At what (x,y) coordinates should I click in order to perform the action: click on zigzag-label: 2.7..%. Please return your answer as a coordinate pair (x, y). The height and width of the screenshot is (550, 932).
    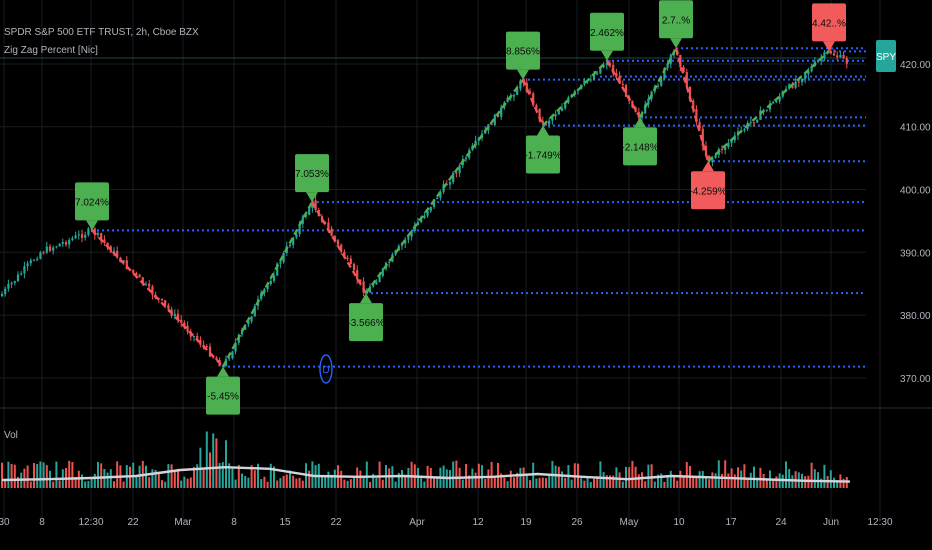
    Looking at the image, I should click on (676, 24).